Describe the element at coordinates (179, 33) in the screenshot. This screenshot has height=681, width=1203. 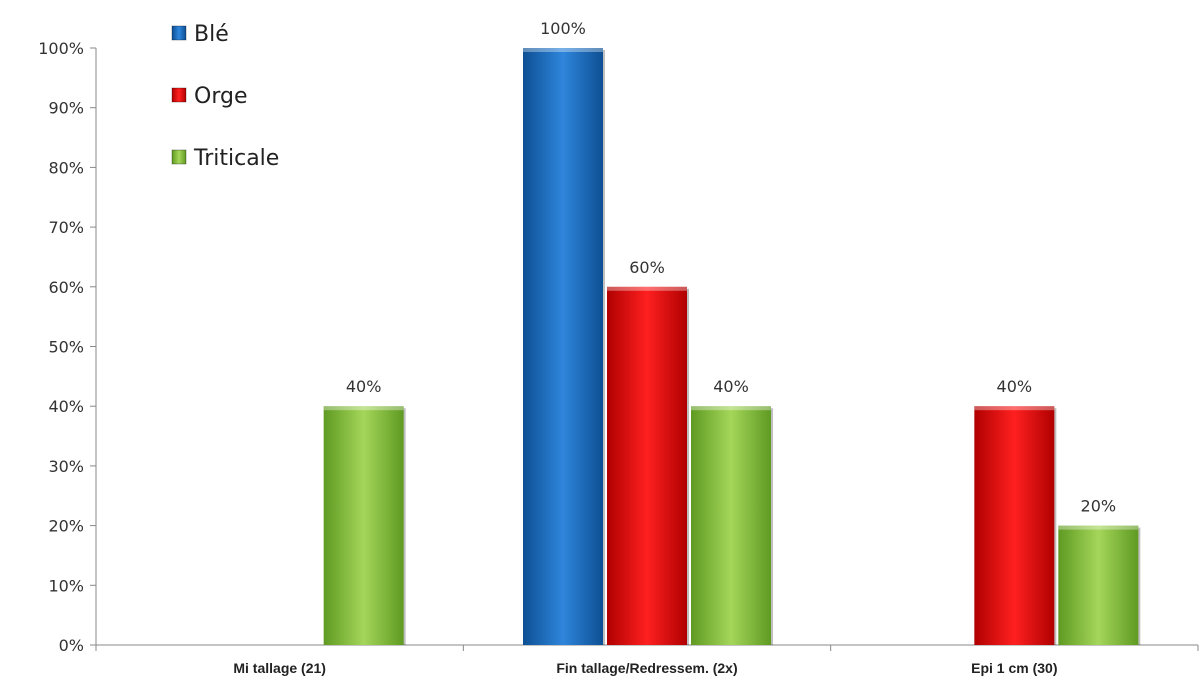
I see `legend-swatch-blé` at that location.